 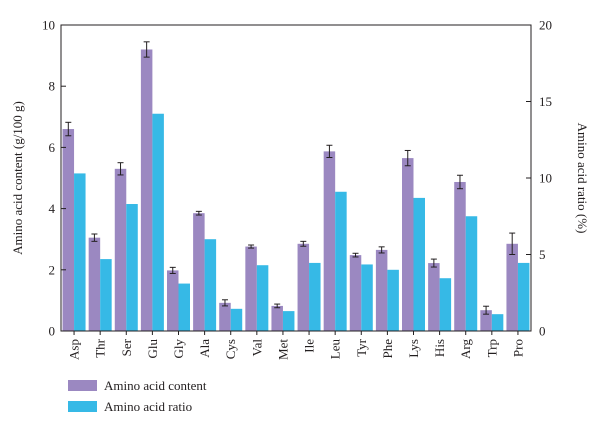 I want to click on bar-content-leu, so click(x=329, y=241).